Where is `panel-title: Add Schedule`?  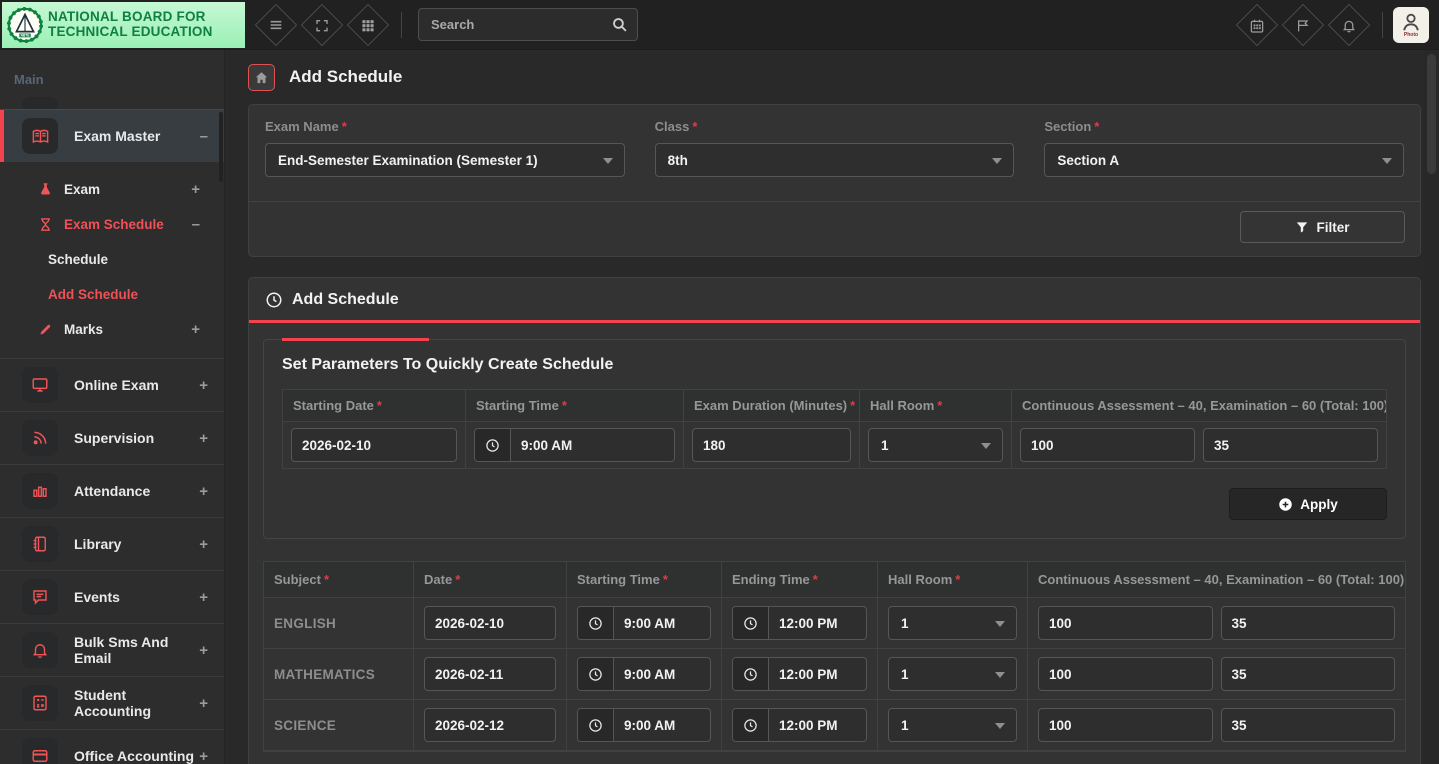 panel-title: Add Schedule is located at coordinates (345, 299).